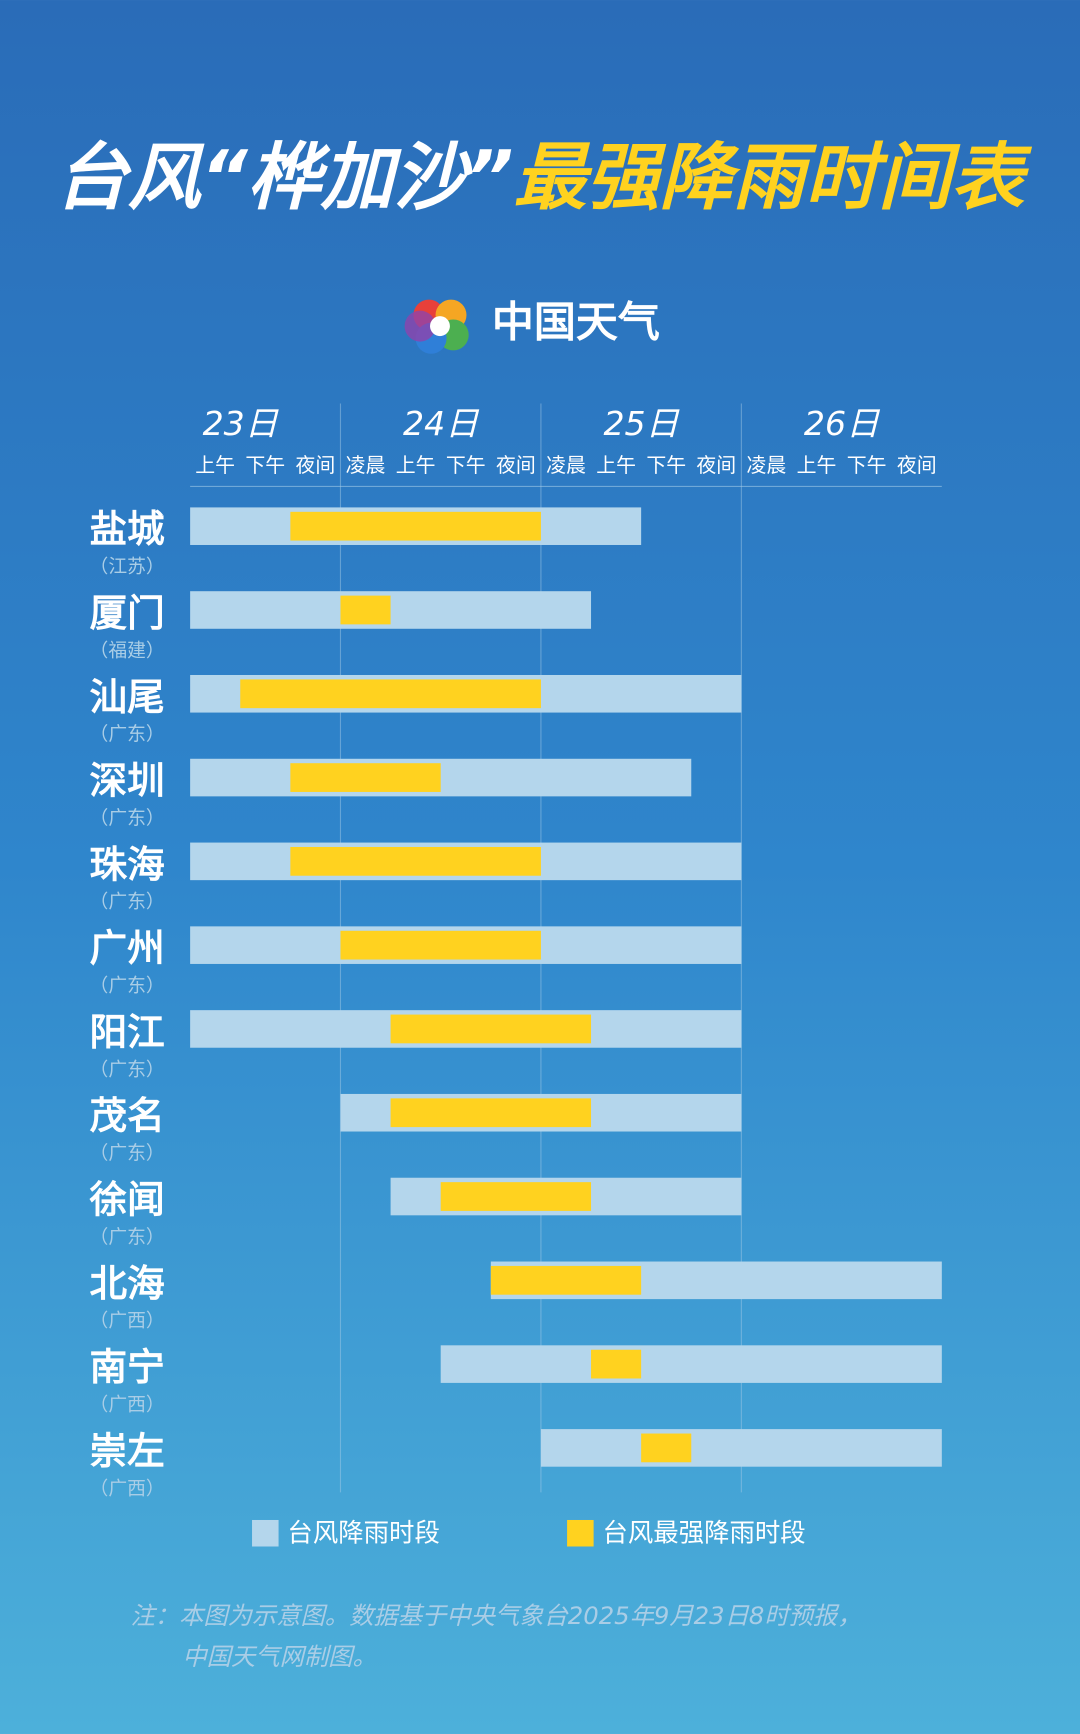  Describe the element at coordinates (441, 423) in the screenshot. I see `day-label: 24日` at that location.